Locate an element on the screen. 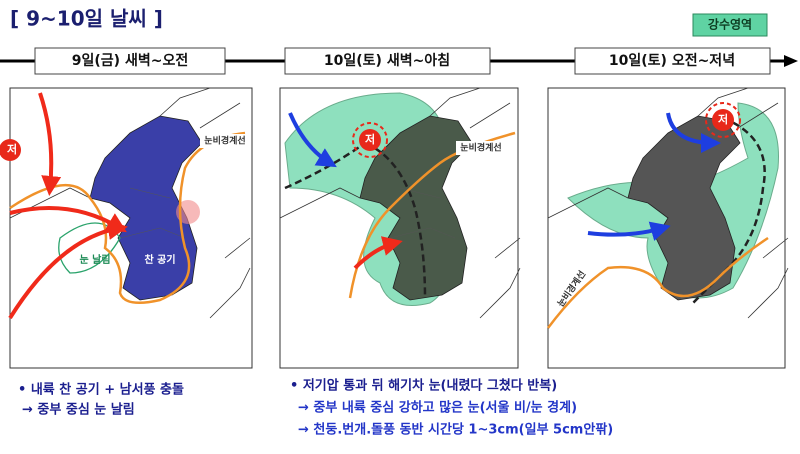  time-headers: 9일(금) 새벽~오전 10일(토) 새벽~아침 10일(토) 오전~저녁 is located at coordinates (402, 61).